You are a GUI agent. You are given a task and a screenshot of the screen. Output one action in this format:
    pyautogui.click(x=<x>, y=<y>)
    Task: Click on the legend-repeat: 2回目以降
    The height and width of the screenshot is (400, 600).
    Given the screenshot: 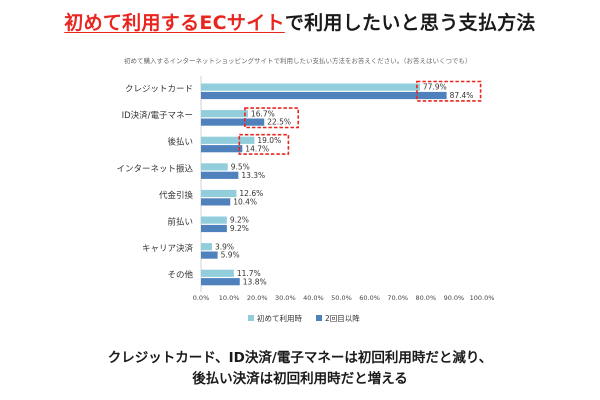 What is the action you would take?
    pyautogui.click(x=342, y=318)
    